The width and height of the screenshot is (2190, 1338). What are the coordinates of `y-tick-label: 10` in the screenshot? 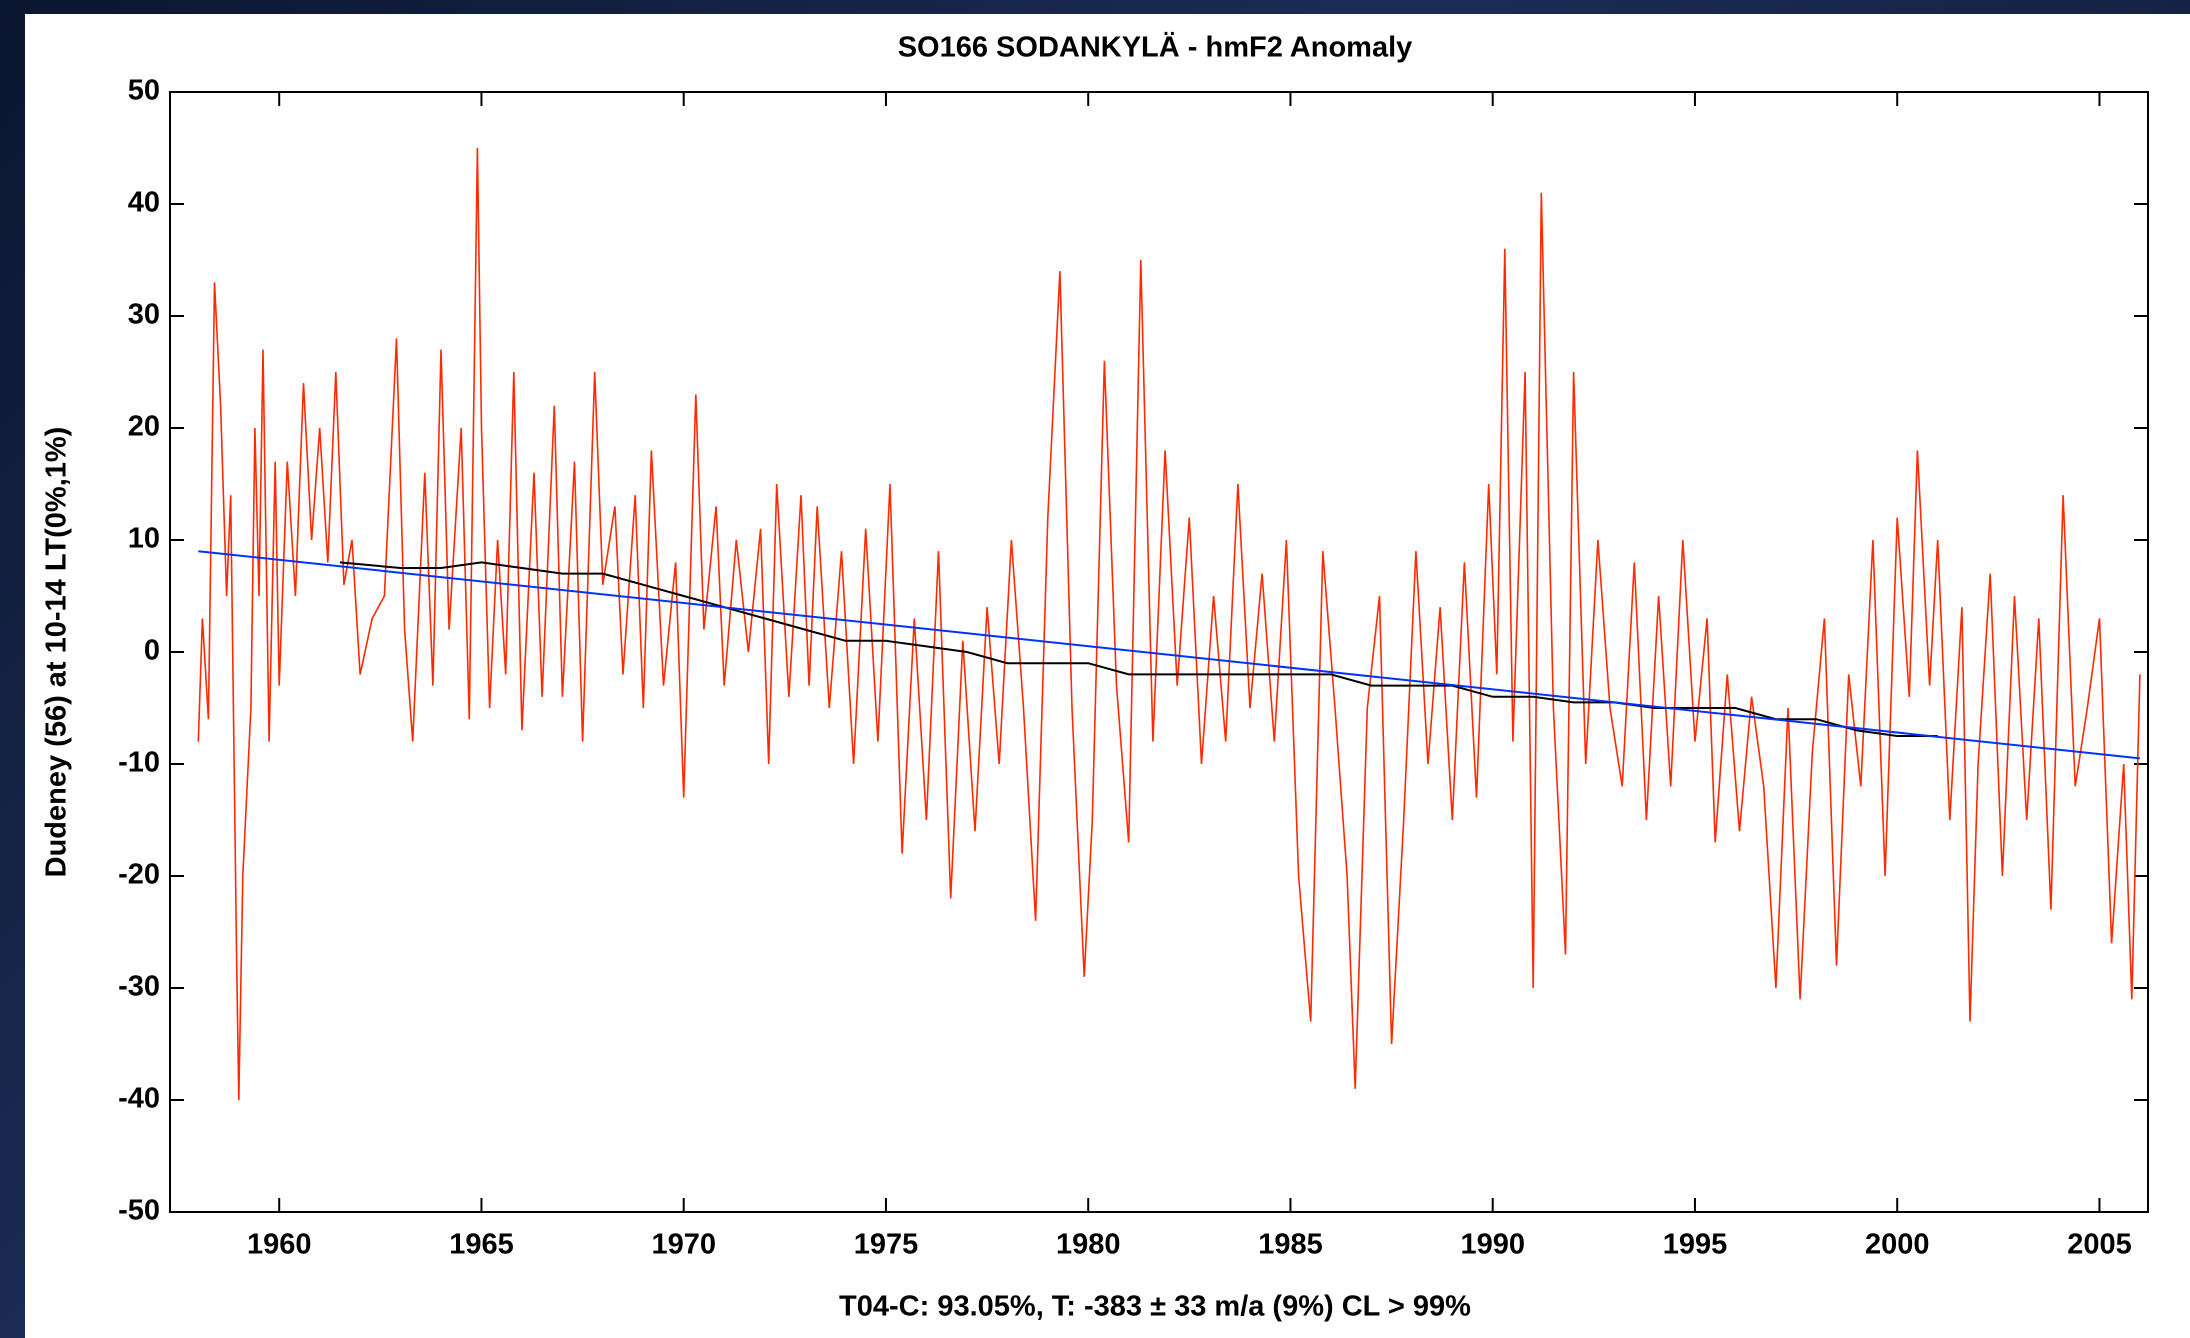 It's located at (144, 539).